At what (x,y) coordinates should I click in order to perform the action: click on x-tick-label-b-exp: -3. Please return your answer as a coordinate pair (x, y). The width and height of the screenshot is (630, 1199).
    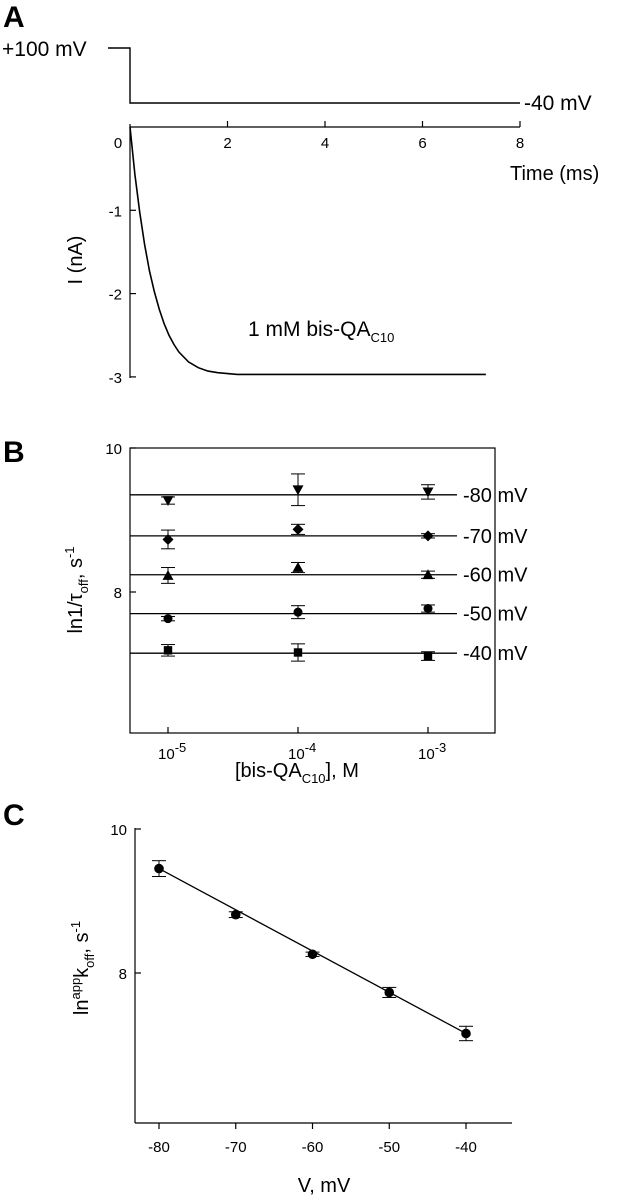
    Looking at the image, I should click on (441, 747).